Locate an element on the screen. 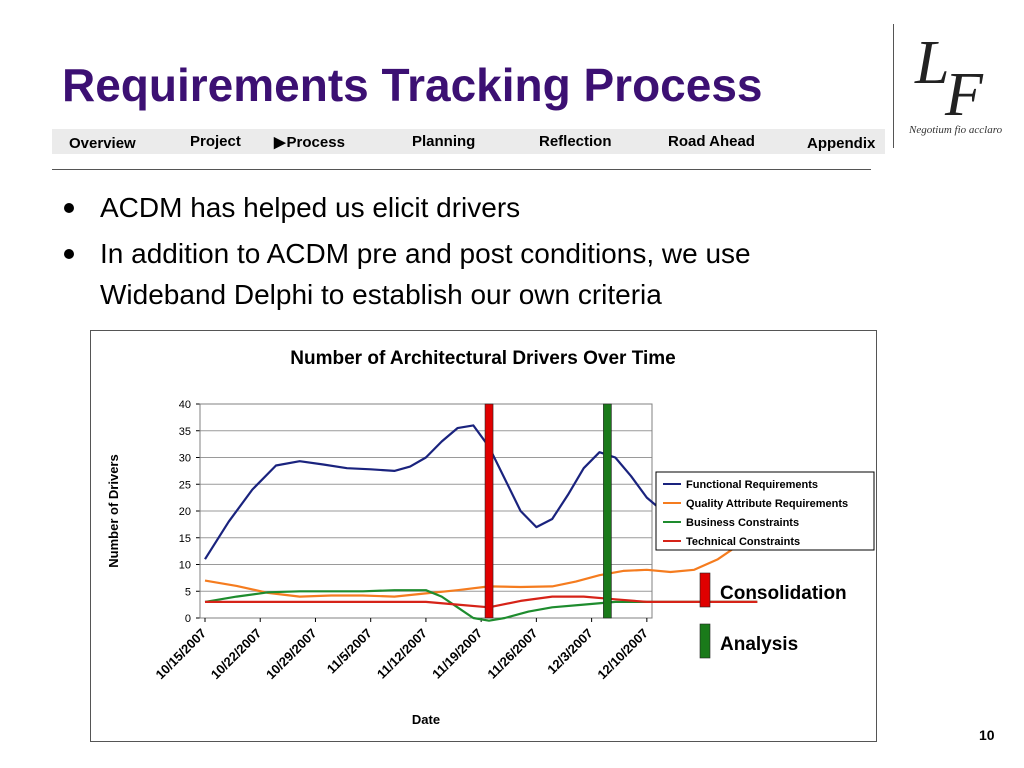 The height and width of the screenshot is (768, 1024). logo-letter-l: L is located at coordinates (932, 63).